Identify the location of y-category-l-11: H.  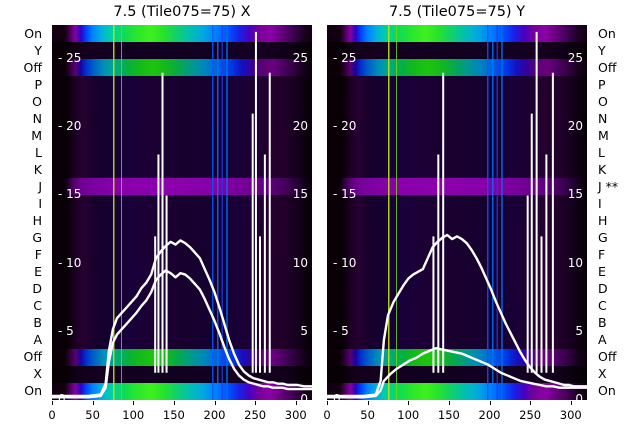
(37, 221).